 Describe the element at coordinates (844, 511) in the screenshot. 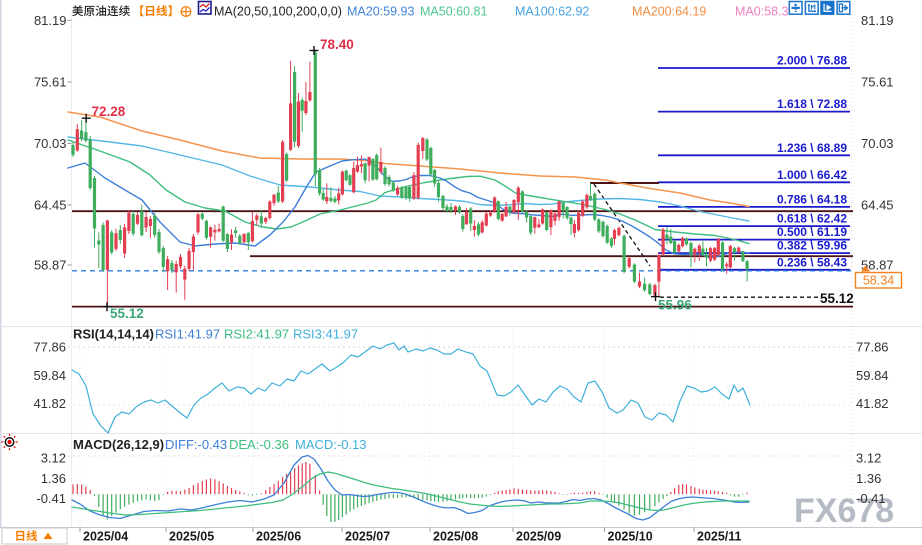

I see `svg-text: FX678` at that location.